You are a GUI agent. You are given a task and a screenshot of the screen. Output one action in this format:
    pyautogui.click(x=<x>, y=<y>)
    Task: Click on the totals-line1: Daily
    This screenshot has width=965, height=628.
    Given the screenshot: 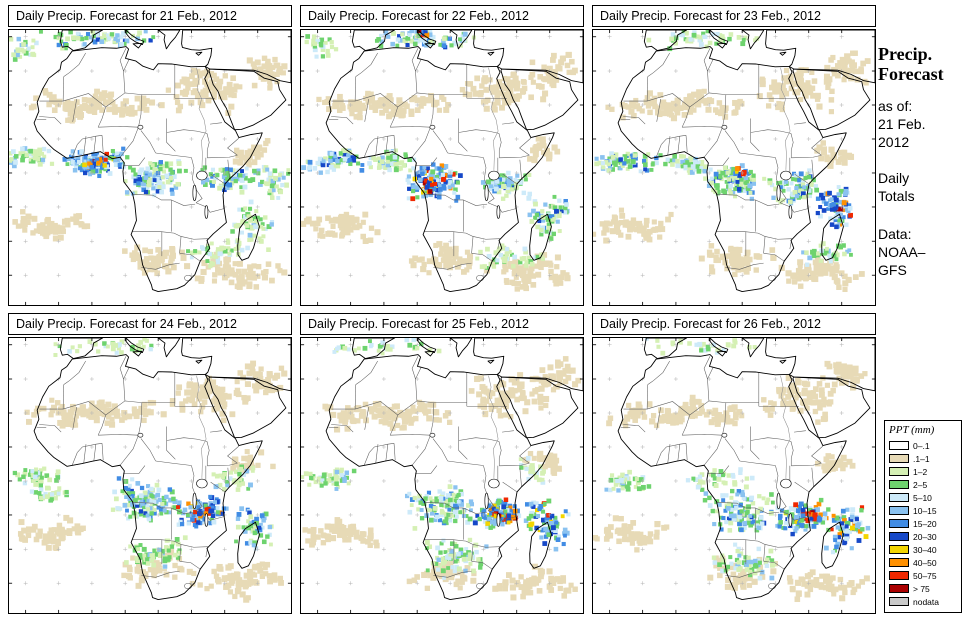 What is the action you would take?
    pyautogui.click(x=894, y=178)
    